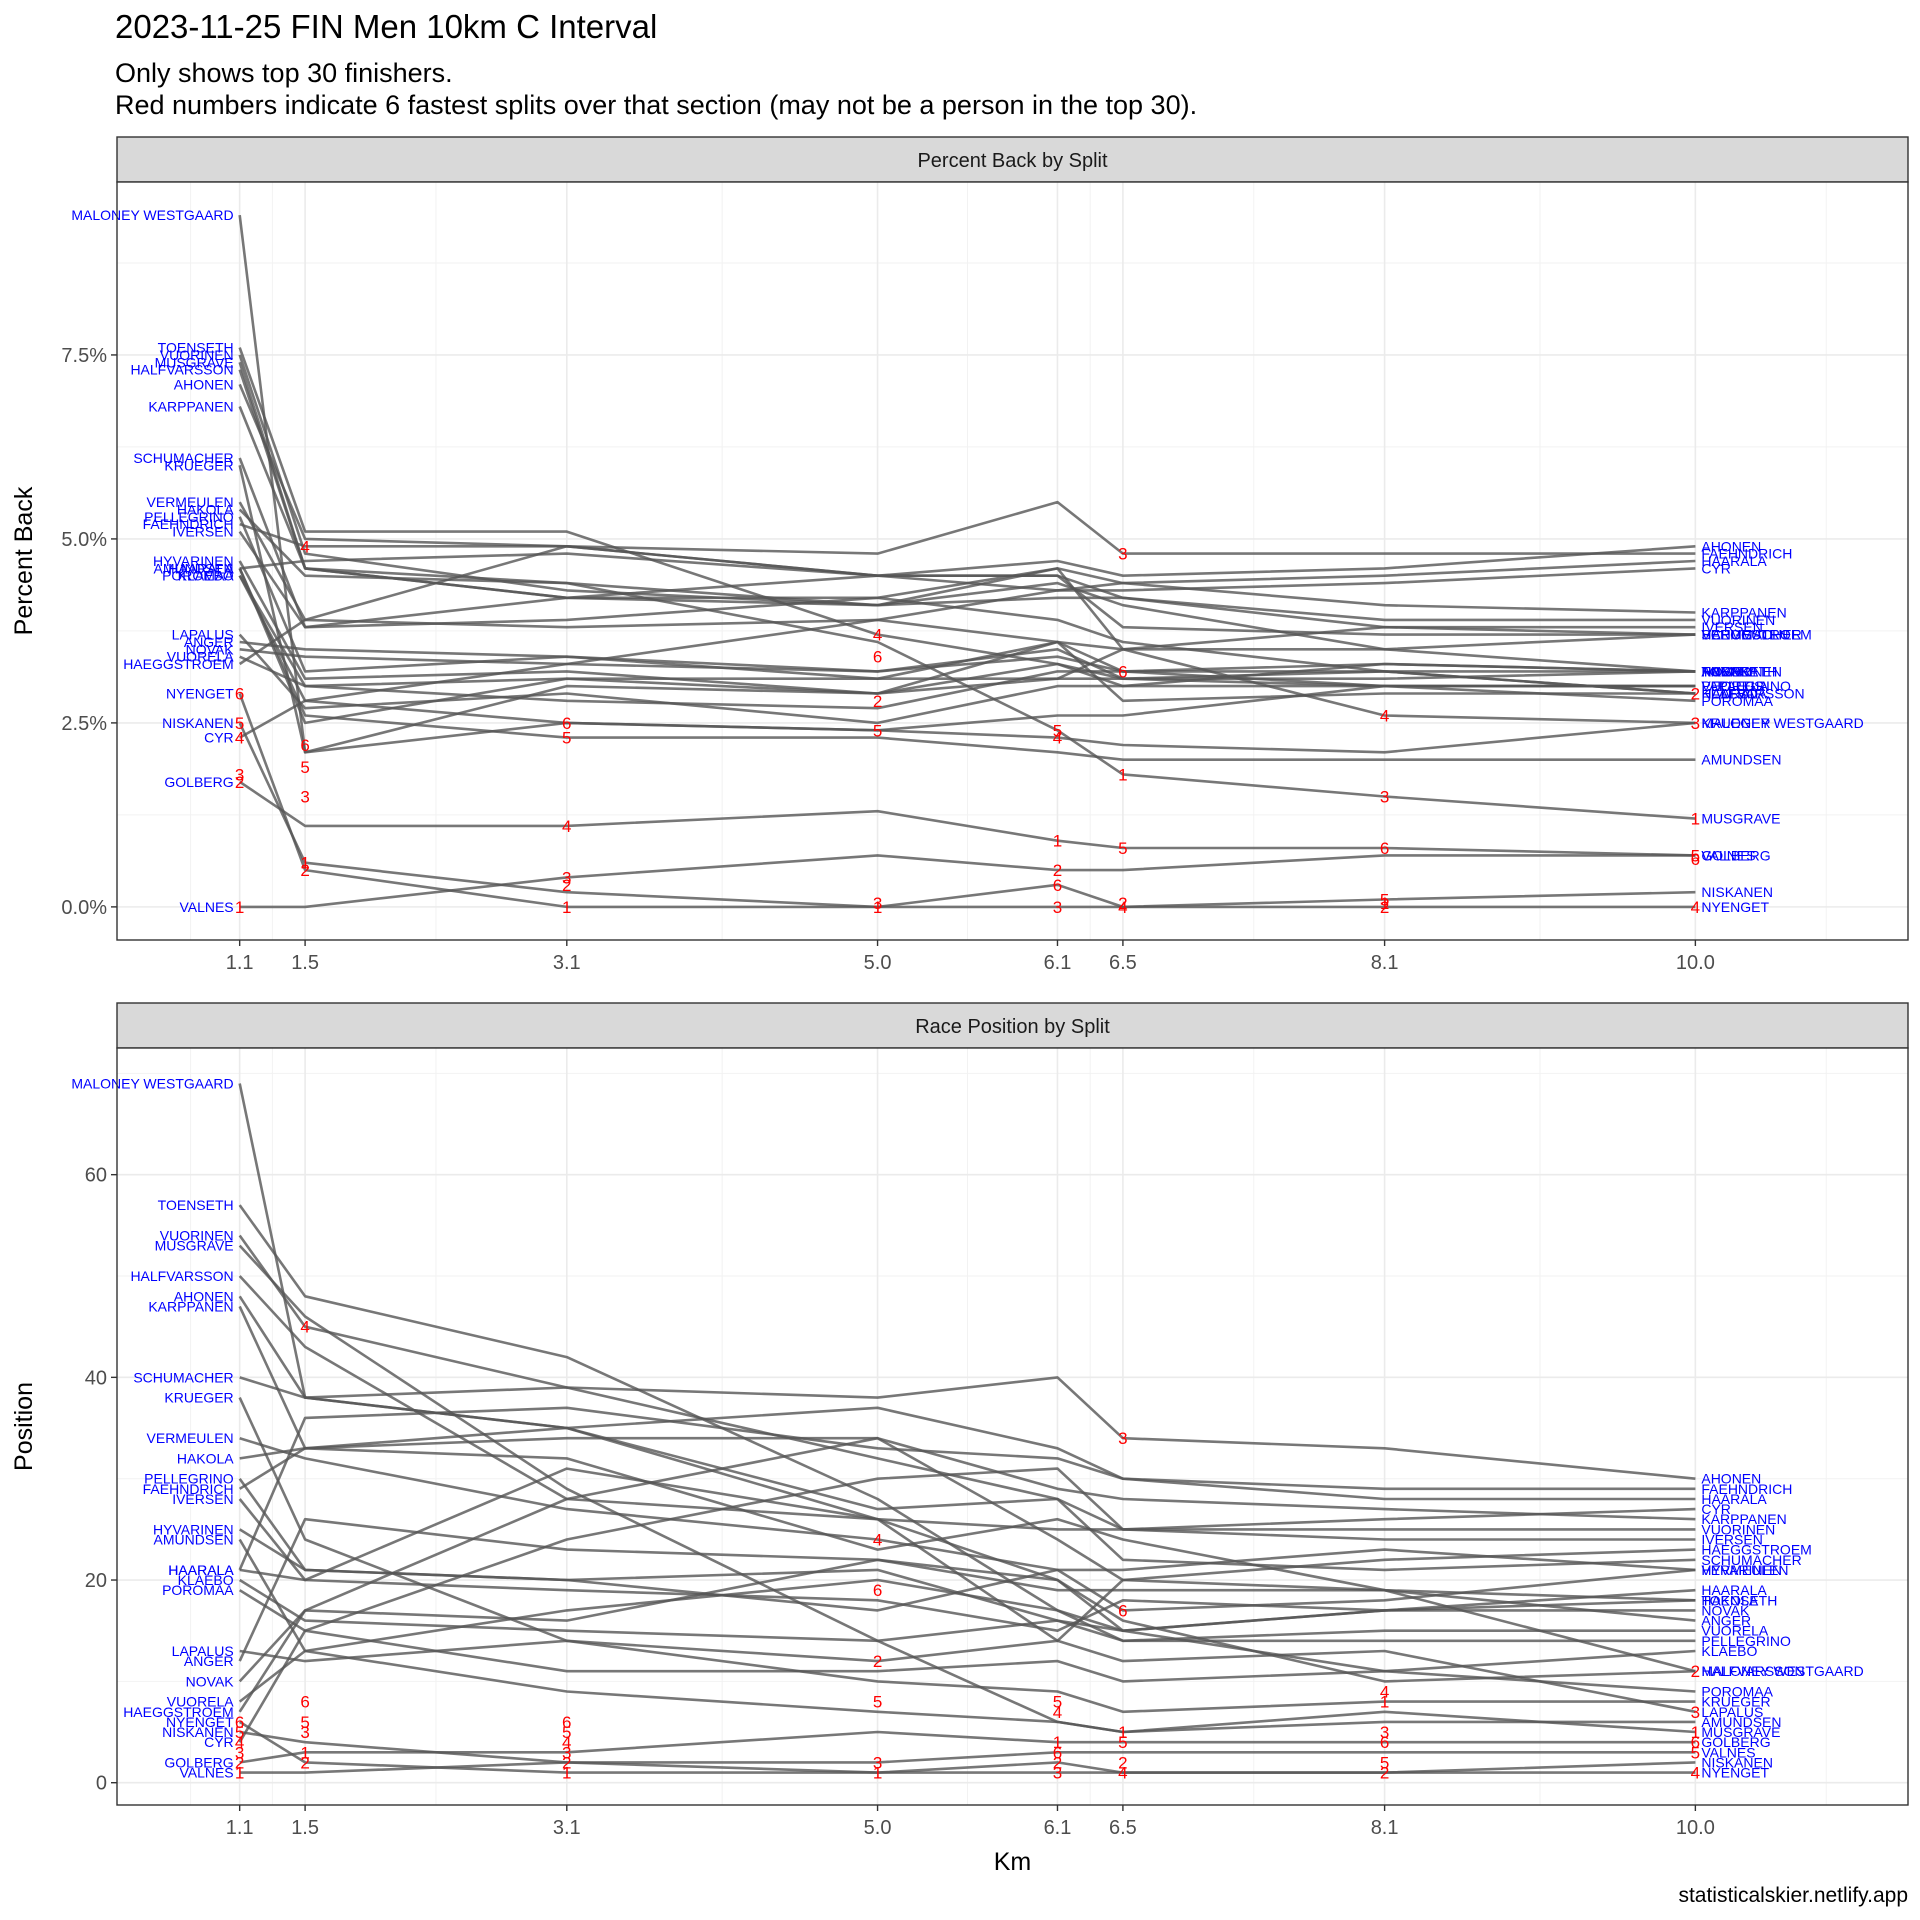 The image size is (1920, 1920). What do you see at coordinates (1744, 635) in the screenshot?
I see `end-name-label: VERMEULEN` at bounding box center [1744, 635].